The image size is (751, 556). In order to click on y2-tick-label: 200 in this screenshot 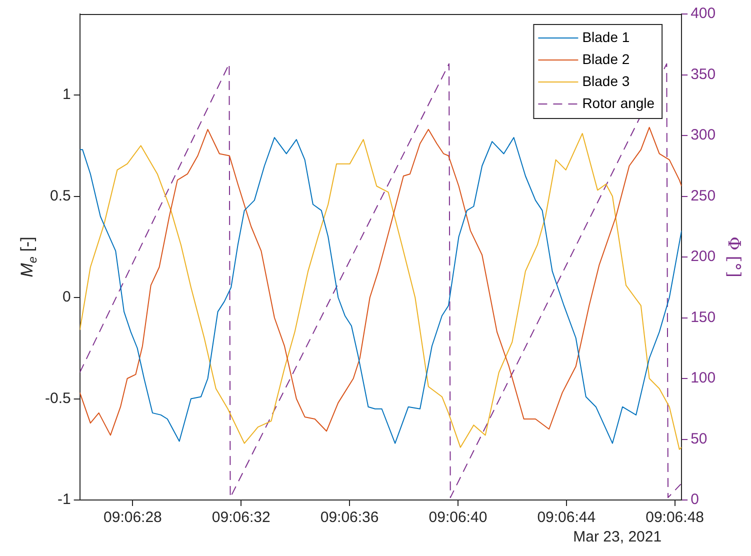, I will do `click(703, 257)`.